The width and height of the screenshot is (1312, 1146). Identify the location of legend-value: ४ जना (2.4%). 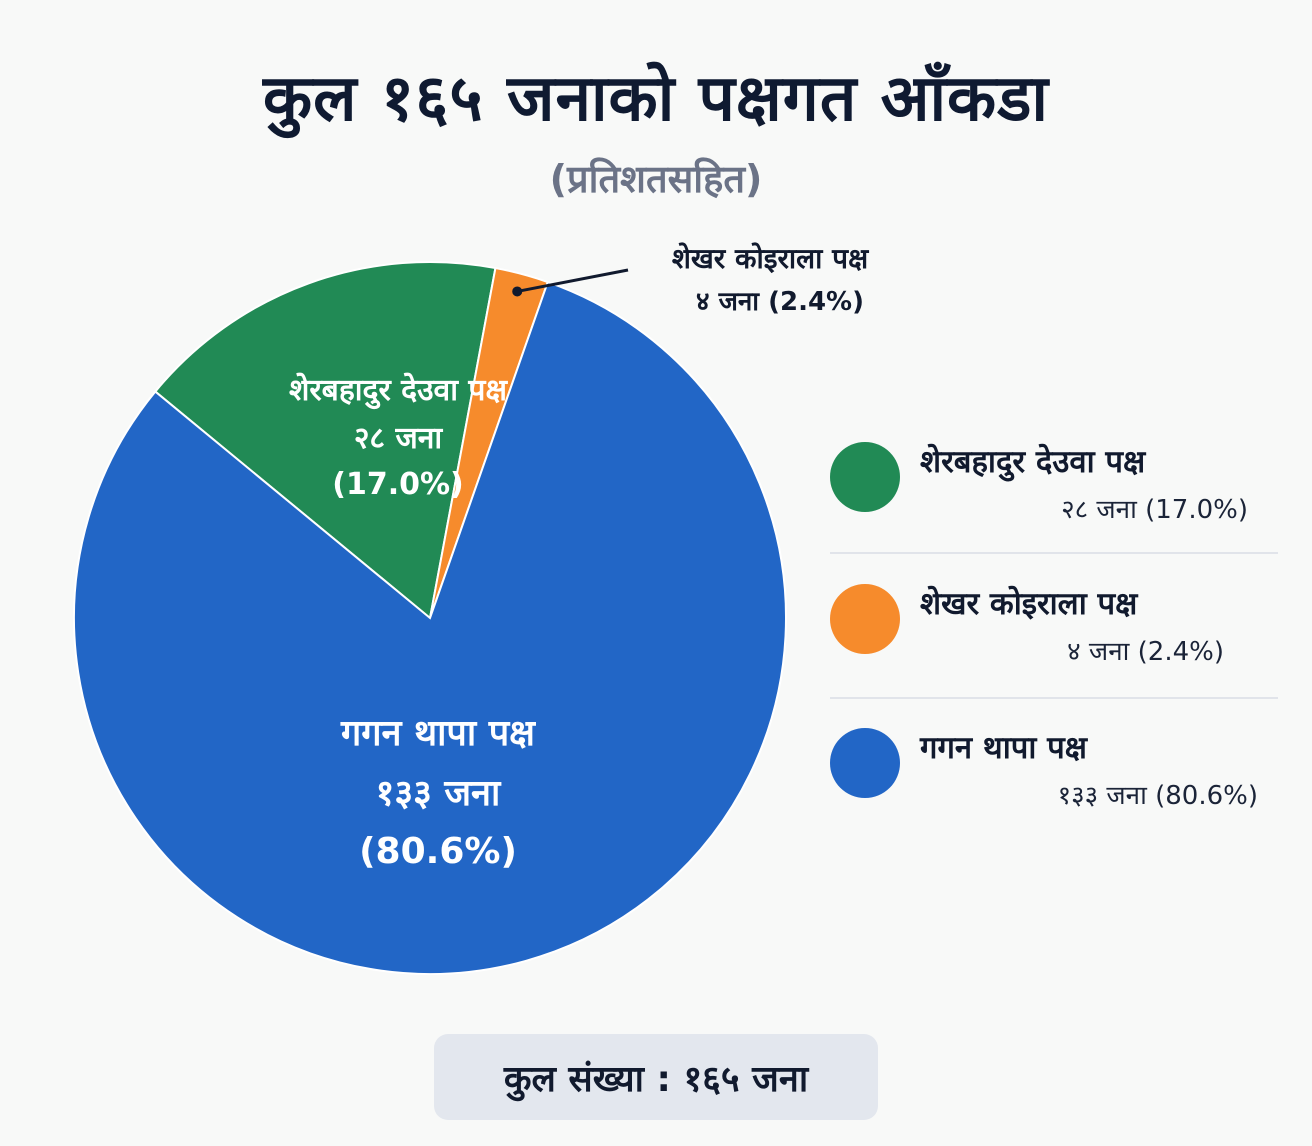
(1145, 652).